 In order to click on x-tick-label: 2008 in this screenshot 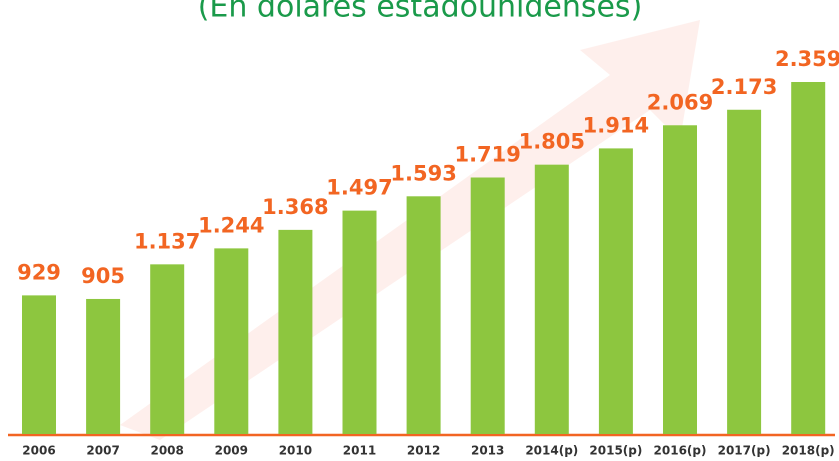, I will do `click(166, 451)`.